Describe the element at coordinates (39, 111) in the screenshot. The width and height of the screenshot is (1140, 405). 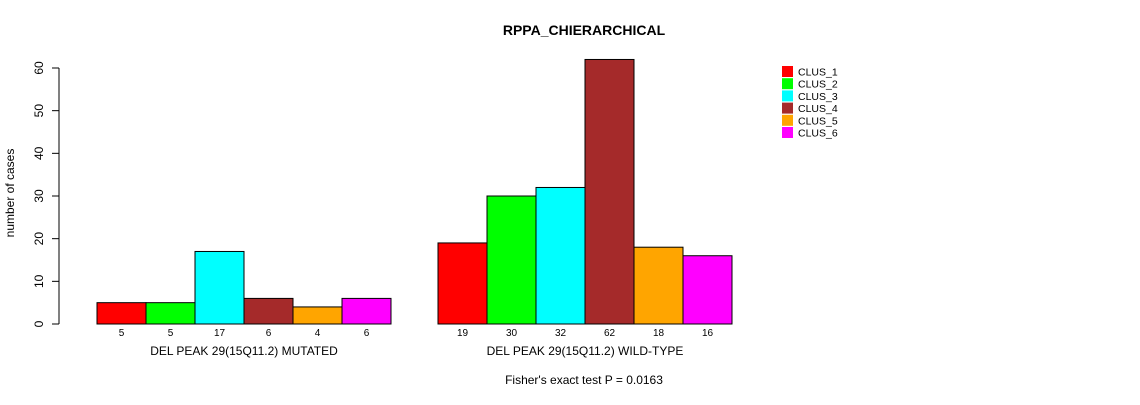
I see `y-tick-label: 50` at that location.